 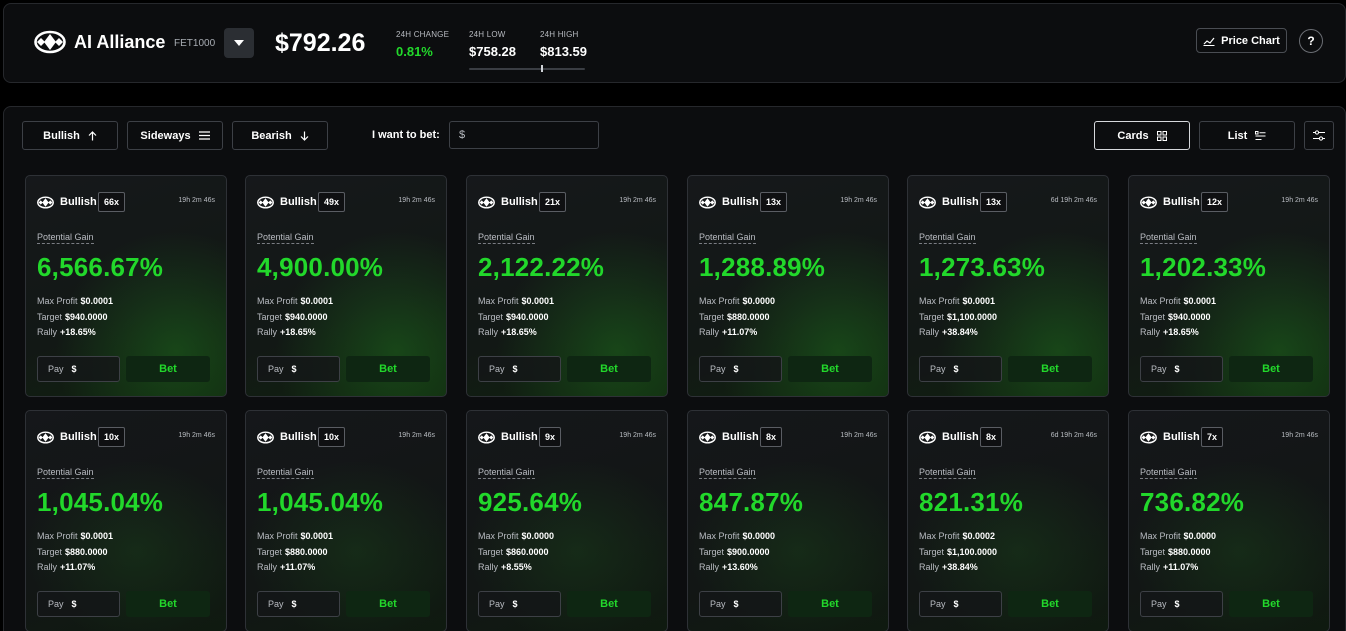 I want to click on list-icon, so click(x=1260, y=135).